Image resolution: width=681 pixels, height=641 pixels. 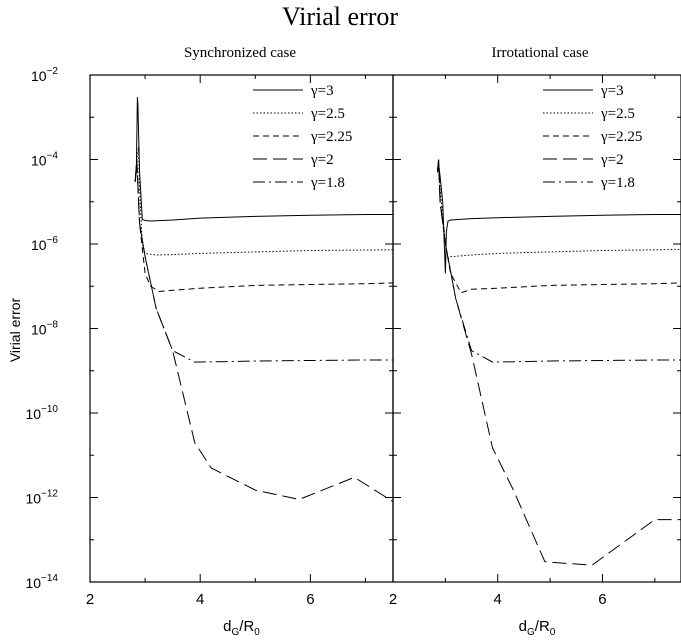 What do you see at coordinates (44, 244) in the screenshot?
I see `y-tick-label: 10⁻⁶` at bounding box center [44, 244].